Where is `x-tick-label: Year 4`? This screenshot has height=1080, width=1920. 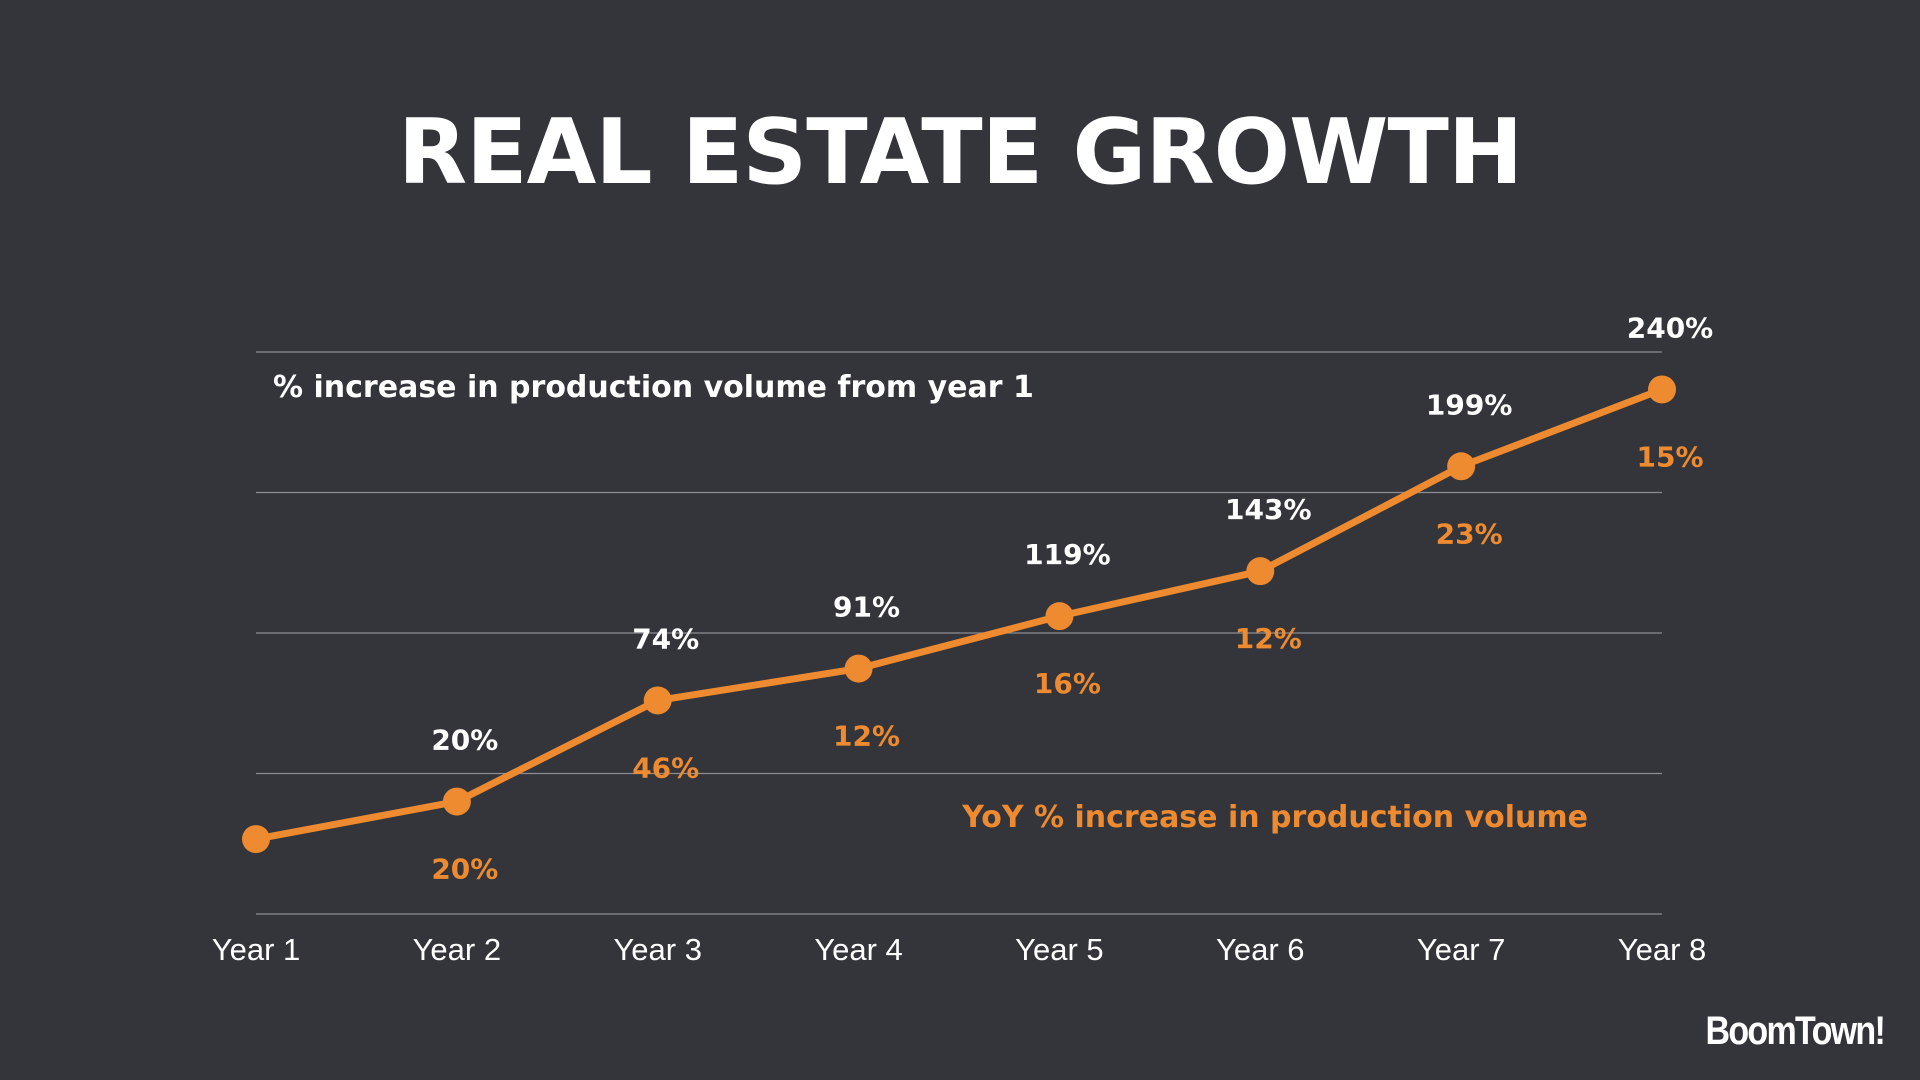
x-tick-label: Year 4 is located at coordinates (858, 949).